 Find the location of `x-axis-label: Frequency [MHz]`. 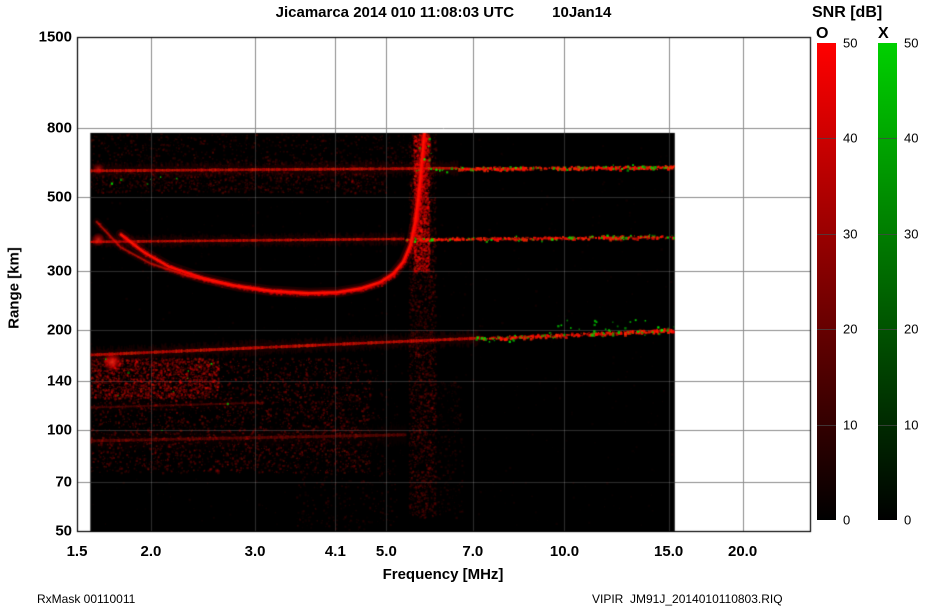

x-axis-label: Frequency [MHz] is located at coordinates (443, 574).